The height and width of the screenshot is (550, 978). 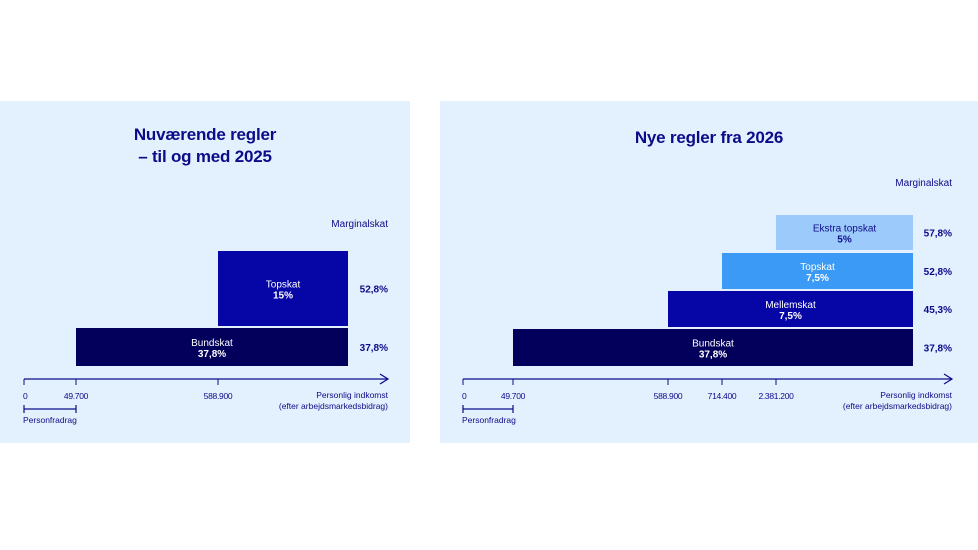 I want to click on bar-rate-label: 5%, so click(x=844, y=240).